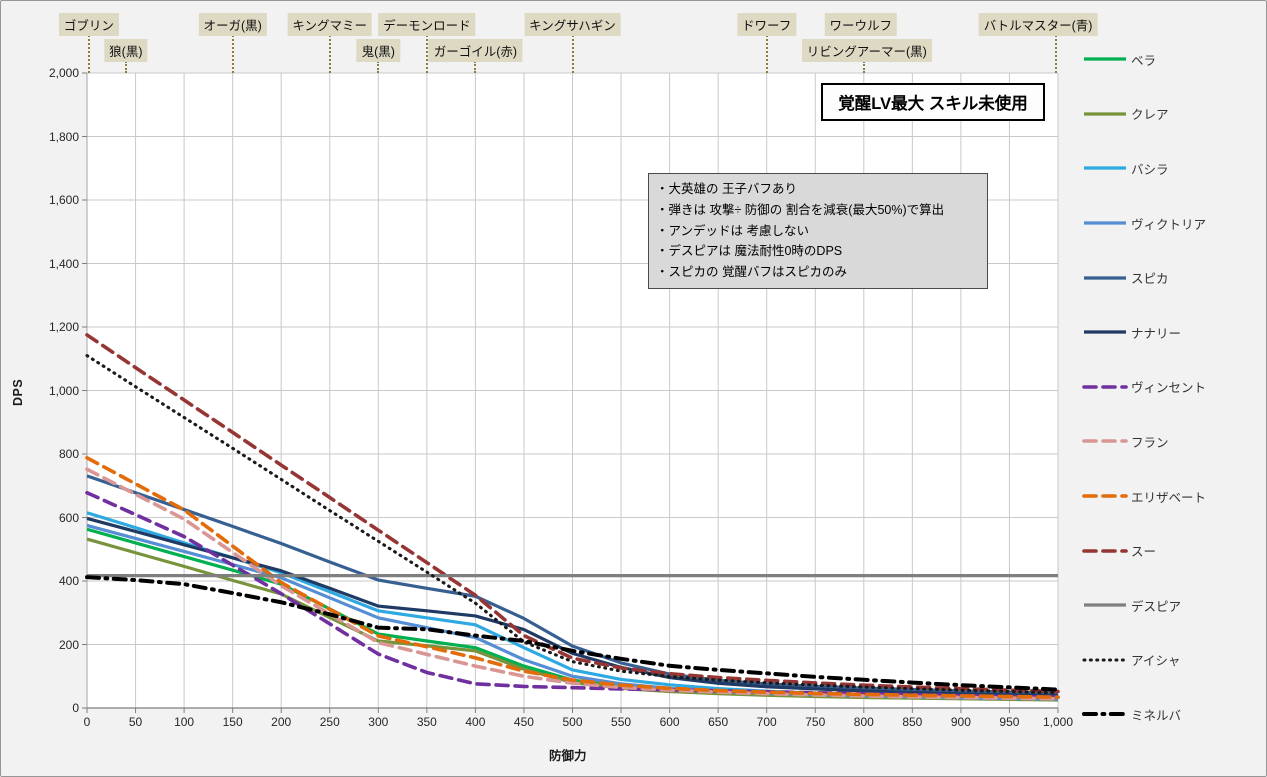 This screenshot has height=777, width=1267. What do you see at coordinates (933, 102) in the screenshot?
I see `chart-title: 覚醒LV最大 スキル未使用` at bounding box center [933, 102].